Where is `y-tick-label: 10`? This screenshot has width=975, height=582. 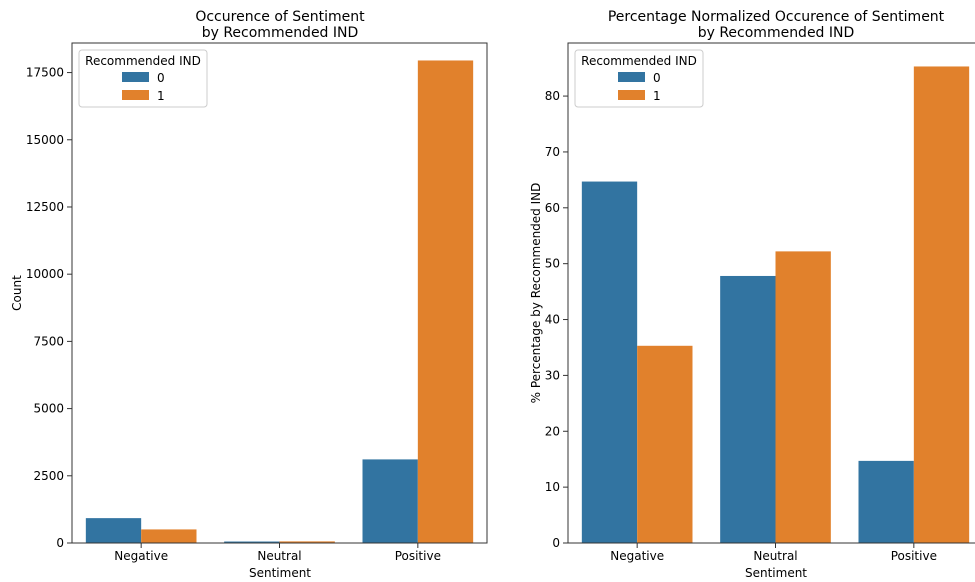 y-tick-label: 10 is located at coordinates (552, 487).